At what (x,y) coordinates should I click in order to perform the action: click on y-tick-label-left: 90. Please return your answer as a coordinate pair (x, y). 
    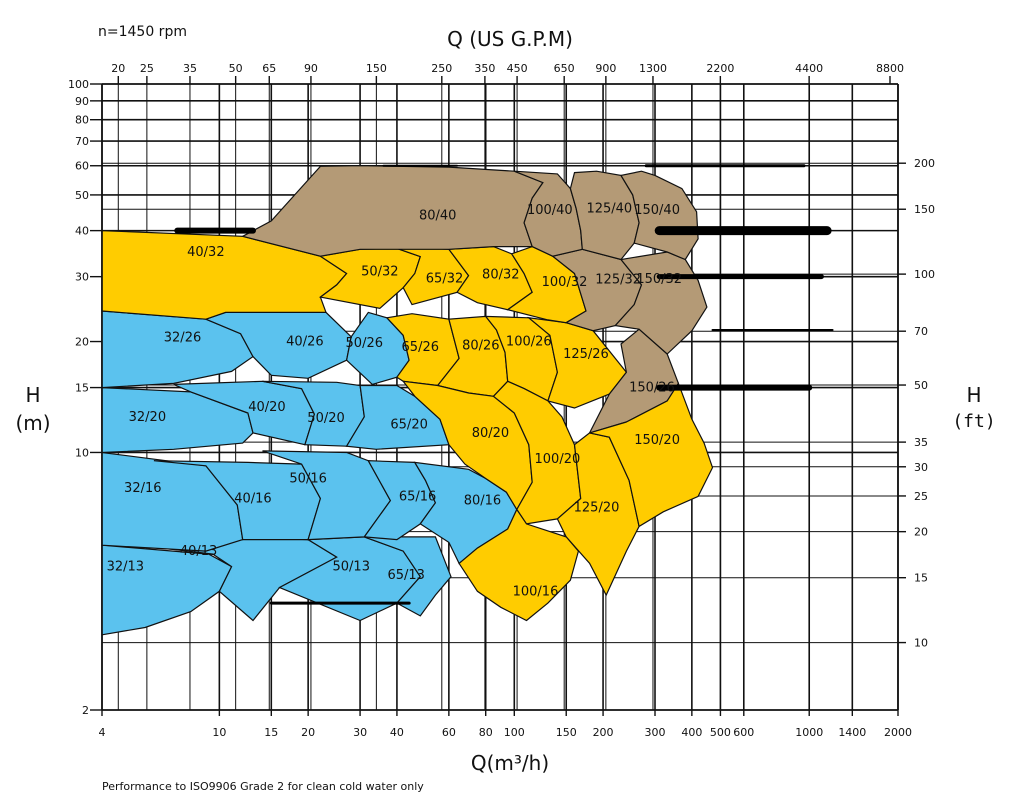
    Looking at the image, I should click on (82, 101).